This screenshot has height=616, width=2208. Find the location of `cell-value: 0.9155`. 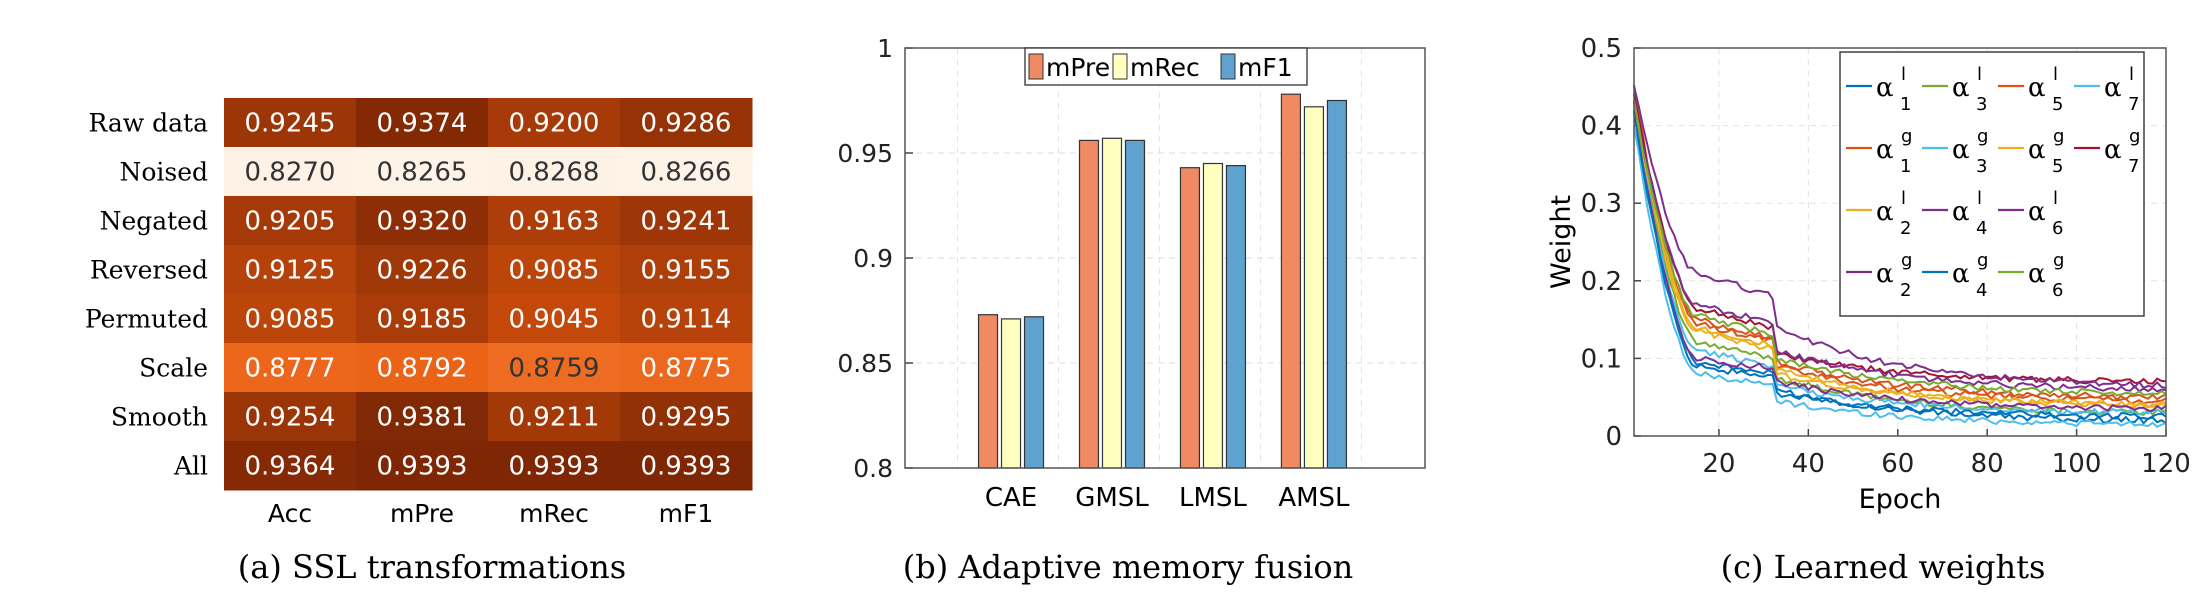

cell-value: 0.9155 is located at coordinates (686, 271).